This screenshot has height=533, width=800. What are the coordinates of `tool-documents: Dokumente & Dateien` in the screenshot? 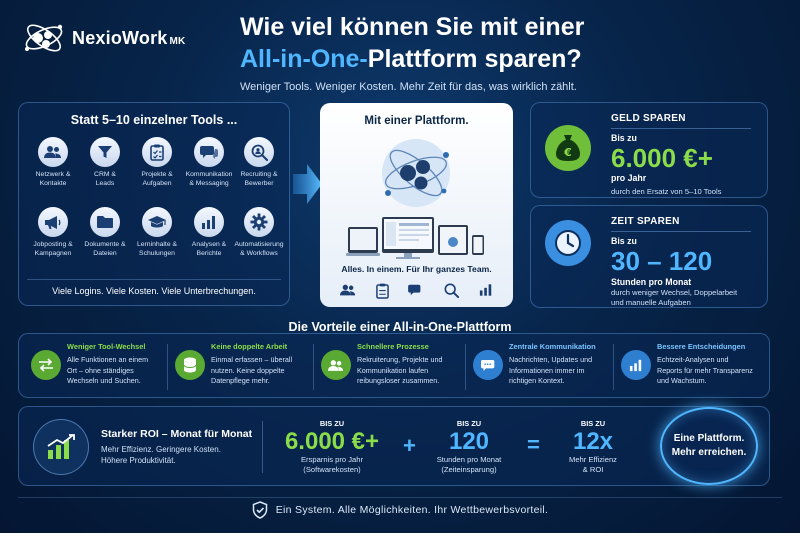 It's located at (105, 232).